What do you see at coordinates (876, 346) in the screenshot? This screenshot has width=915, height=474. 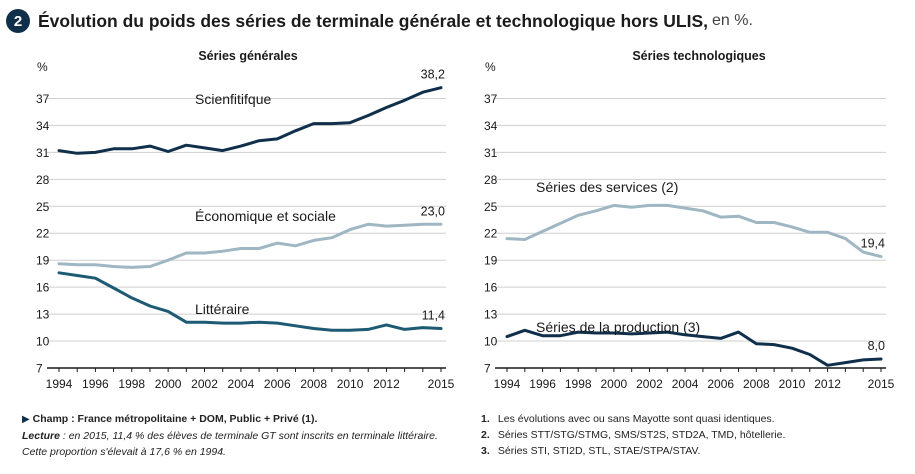 I see `end-value-label: 8,0` at bounding box center [876, 346].